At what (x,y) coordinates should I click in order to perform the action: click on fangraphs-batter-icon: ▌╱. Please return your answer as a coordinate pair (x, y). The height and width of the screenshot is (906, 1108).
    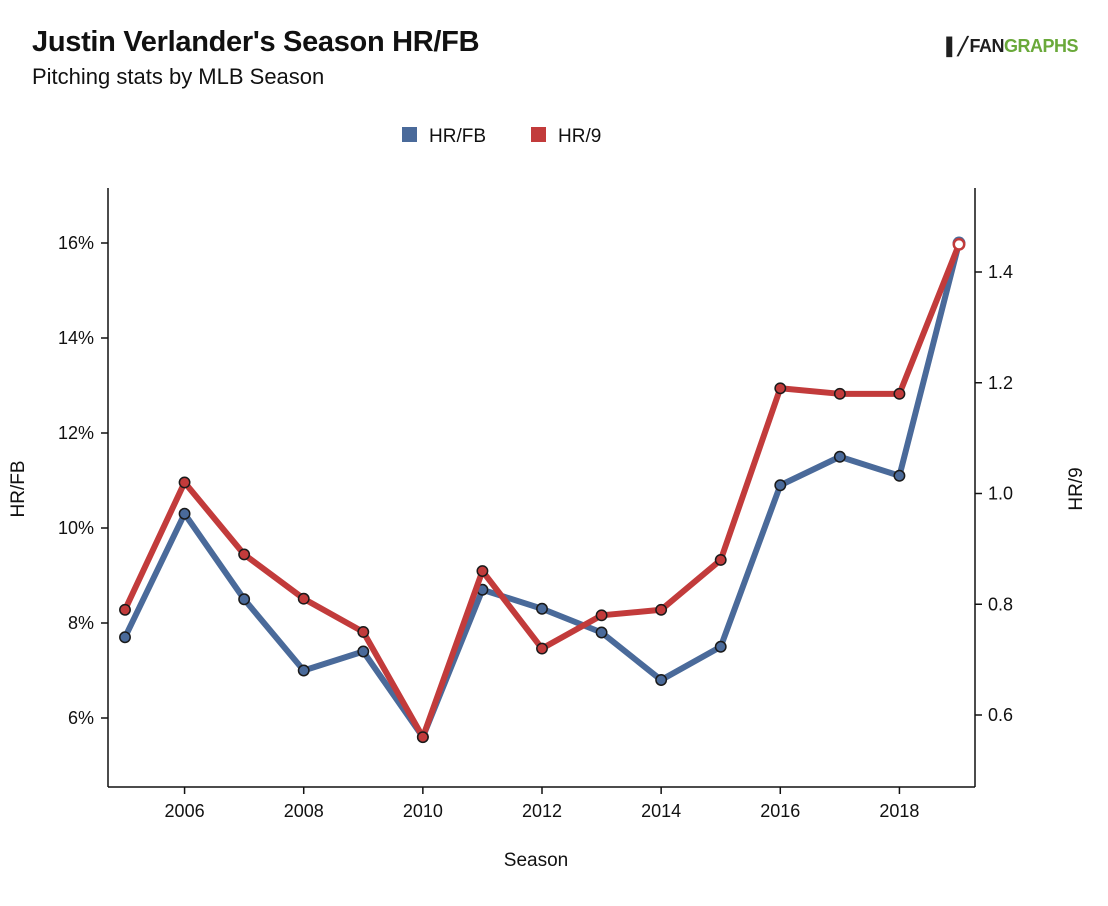
    Looking at the image, I should click on (957, 46).